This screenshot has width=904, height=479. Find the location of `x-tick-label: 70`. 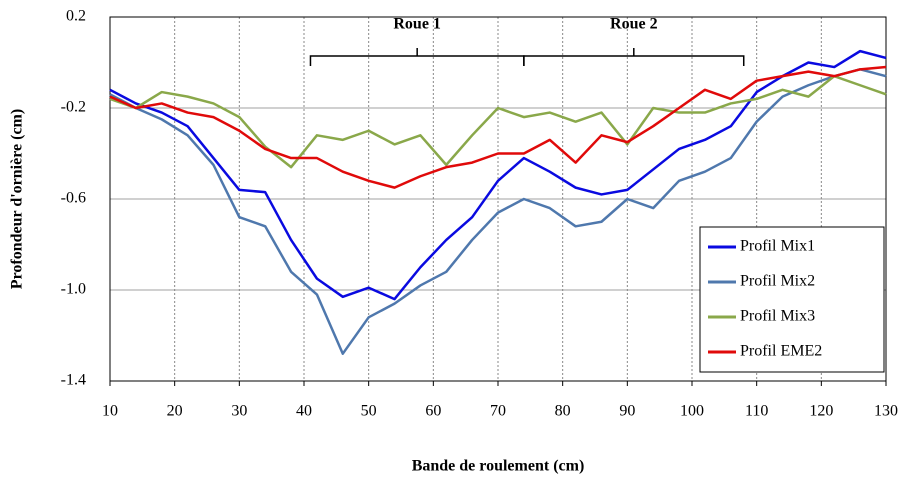

x-tick-label: 70 is located at coordinates (498, 411).